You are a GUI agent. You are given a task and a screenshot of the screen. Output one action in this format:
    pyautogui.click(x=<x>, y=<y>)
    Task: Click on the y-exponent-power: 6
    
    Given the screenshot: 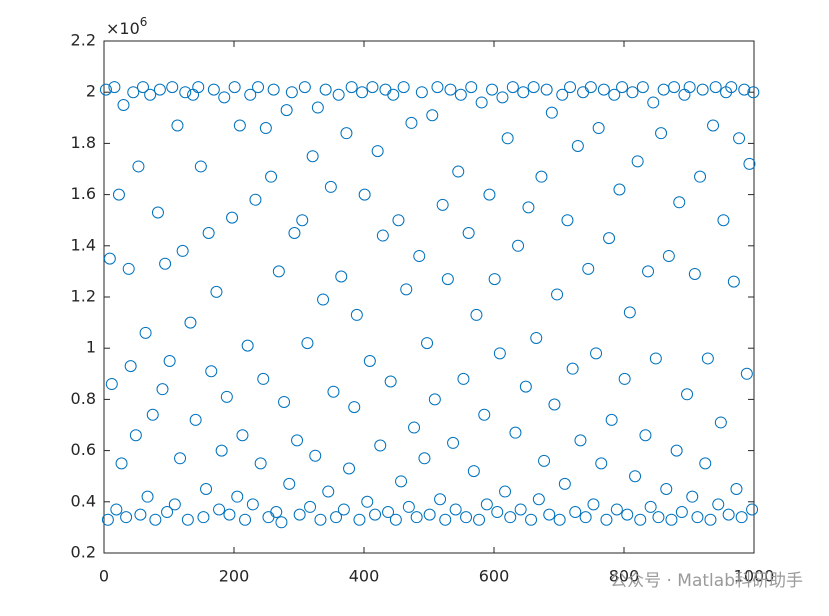 What is the action you would take?
    pyautogui.click(x=144, y=22)
    